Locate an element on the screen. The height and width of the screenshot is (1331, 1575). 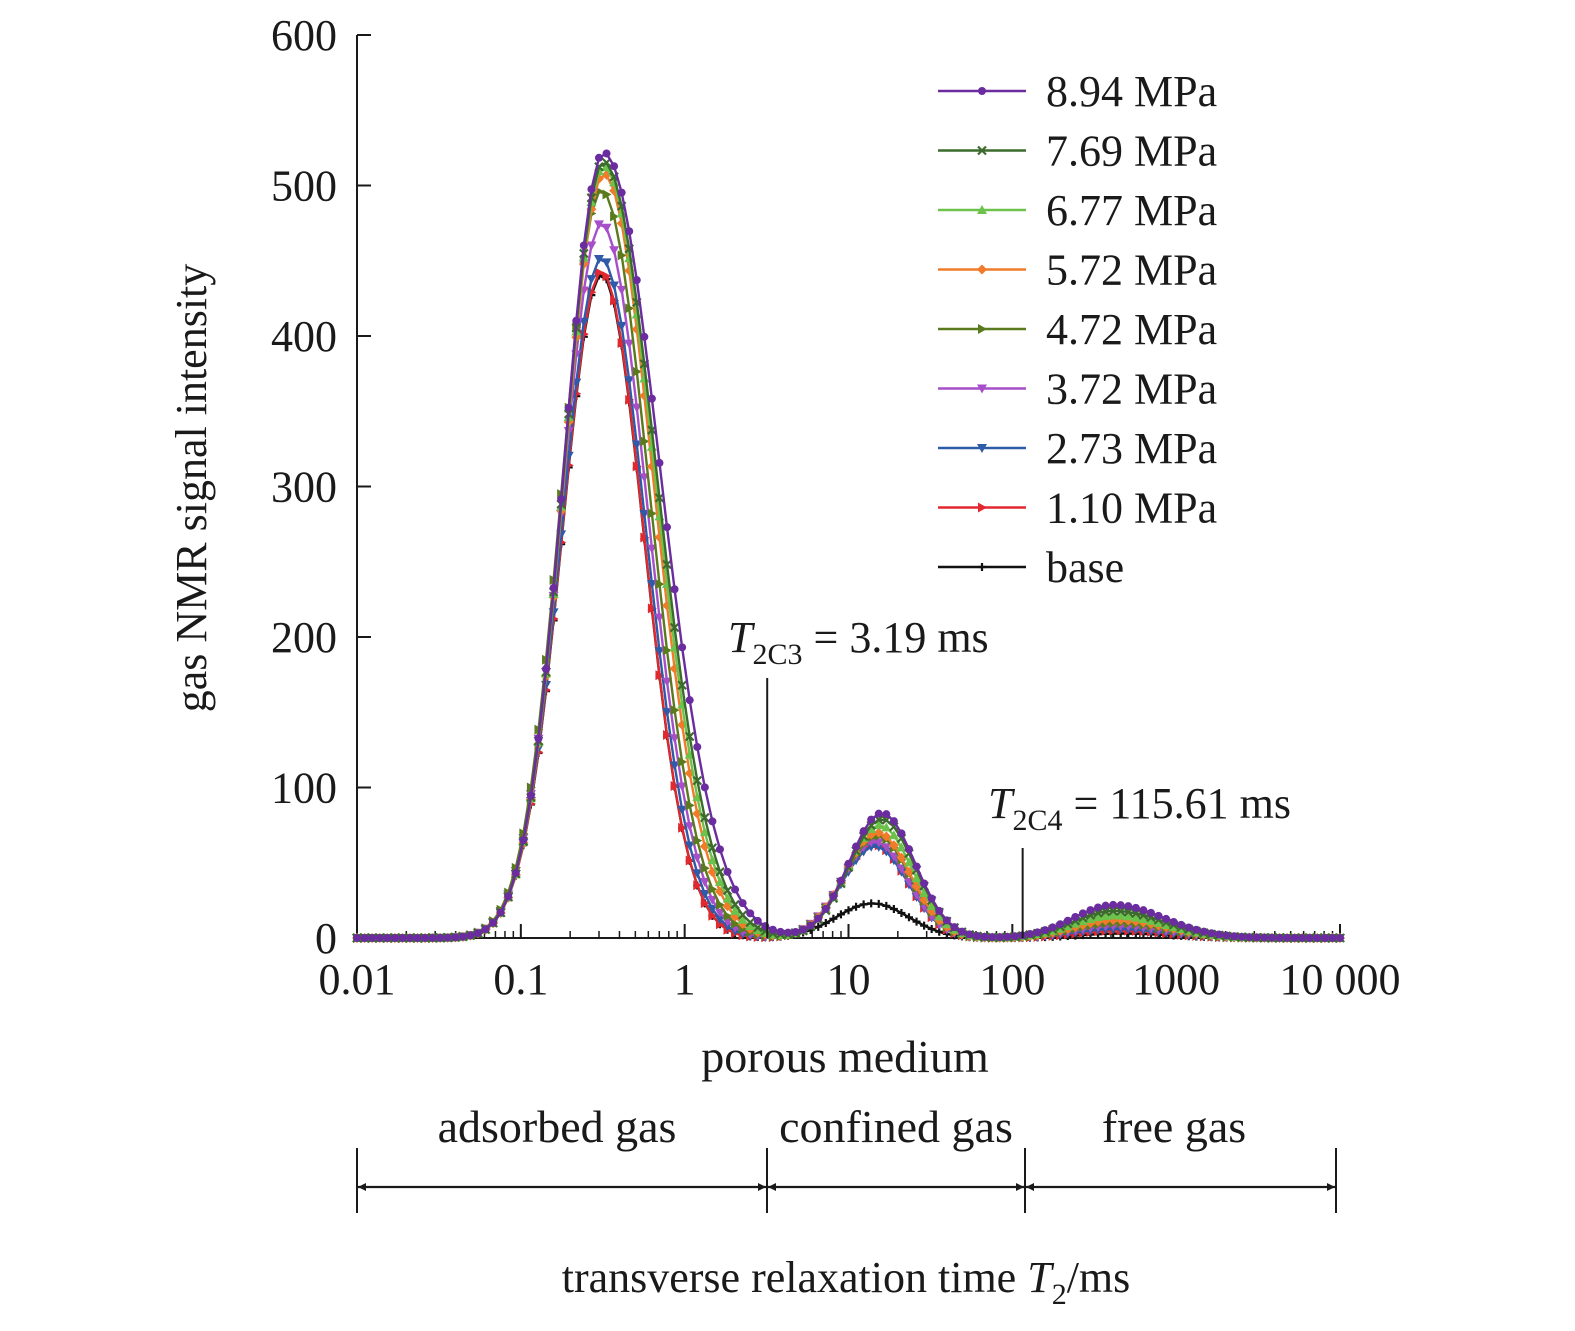
cutoff-value: = 115.61 ms is located at coordinates (1177, 803).